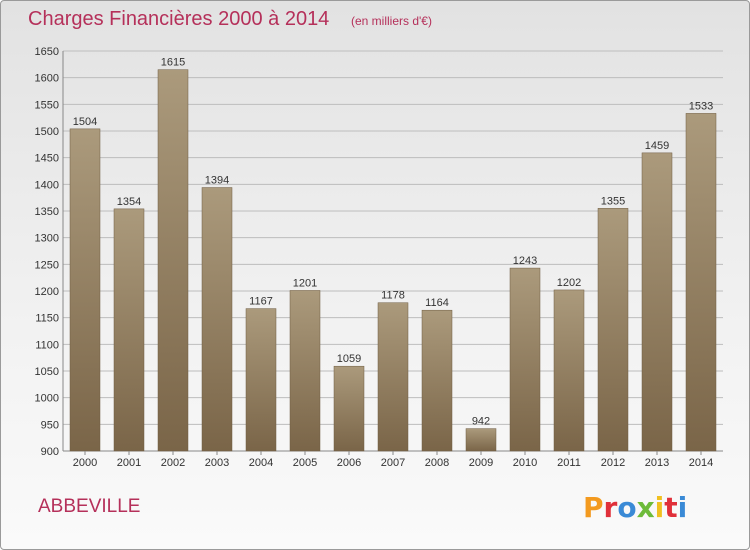 The width and height of the screenshot is (750, 550). I want to click on y-tick-label: 1550, so click(47, 105).